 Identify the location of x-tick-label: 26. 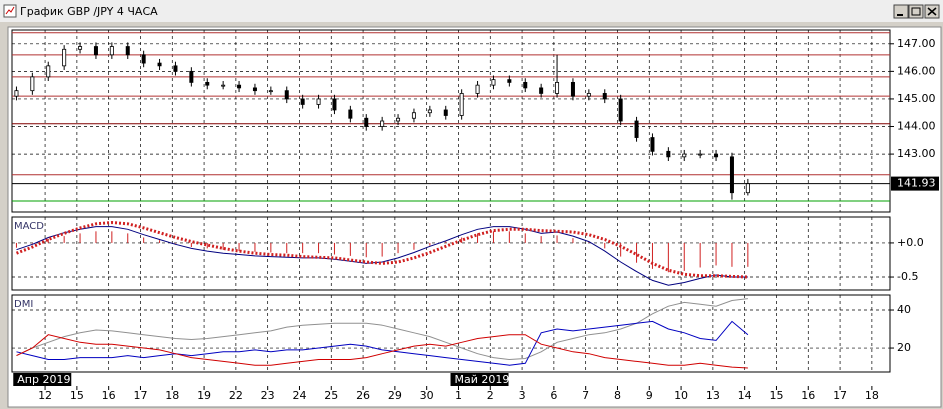
(363, 395).